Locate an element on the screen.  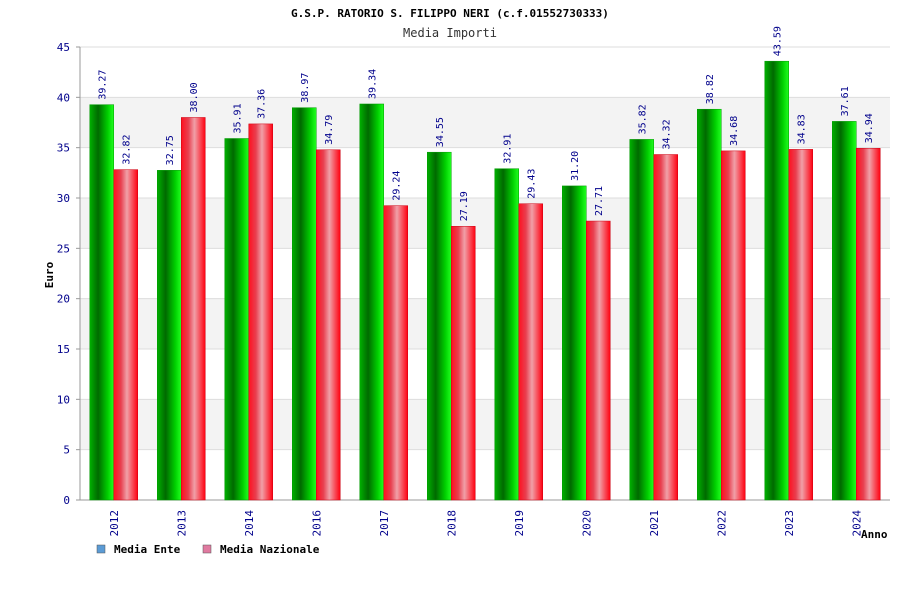
value-label-media-nazionale-2019: 29.43 is located at coordinates (532, 184).